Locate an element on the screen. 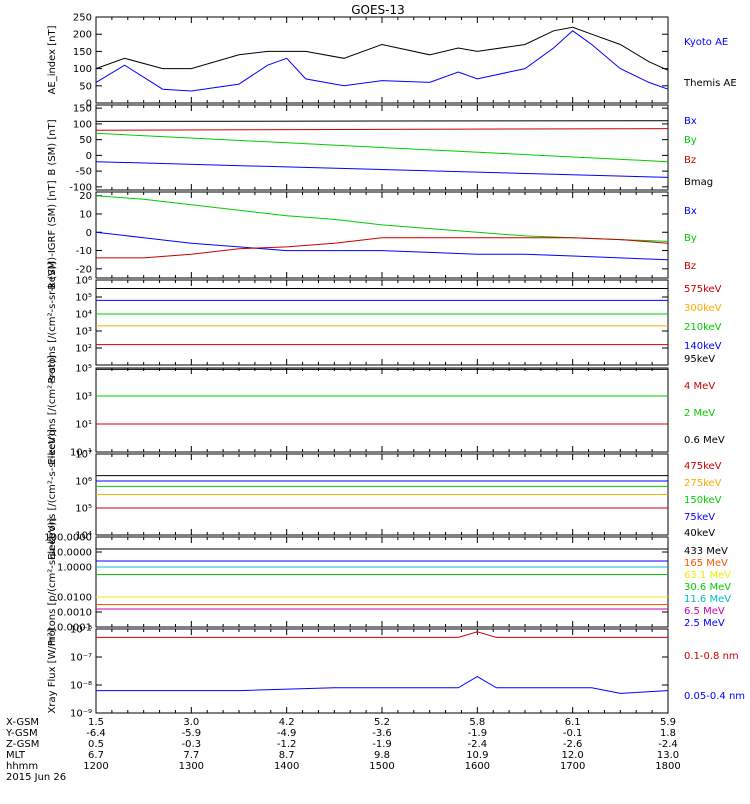 This screenshot has height=804, width=750. panel-2-y-tick-label: -50 is located at coordinates (84, 172).